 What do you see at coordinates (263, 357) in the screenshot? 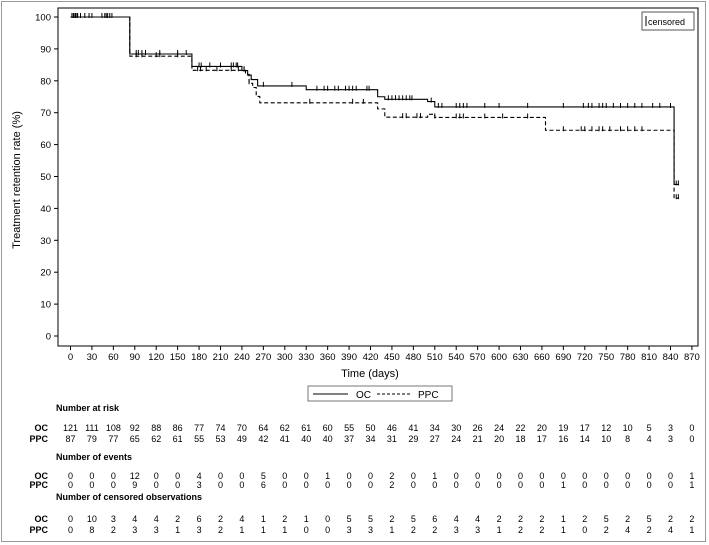
I see `x-tick-label: 270` at bounding box center [263, 357].